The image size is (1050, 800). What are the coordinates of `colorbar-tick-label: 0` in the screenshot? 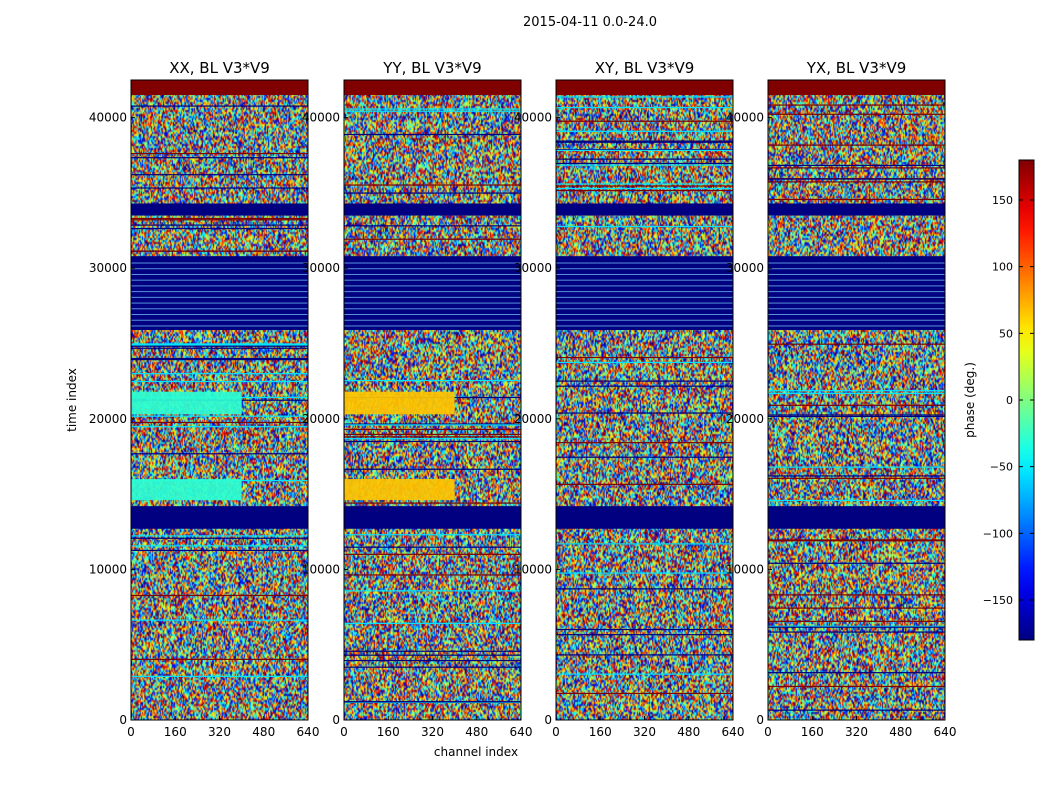 It's located at (1009, 400).